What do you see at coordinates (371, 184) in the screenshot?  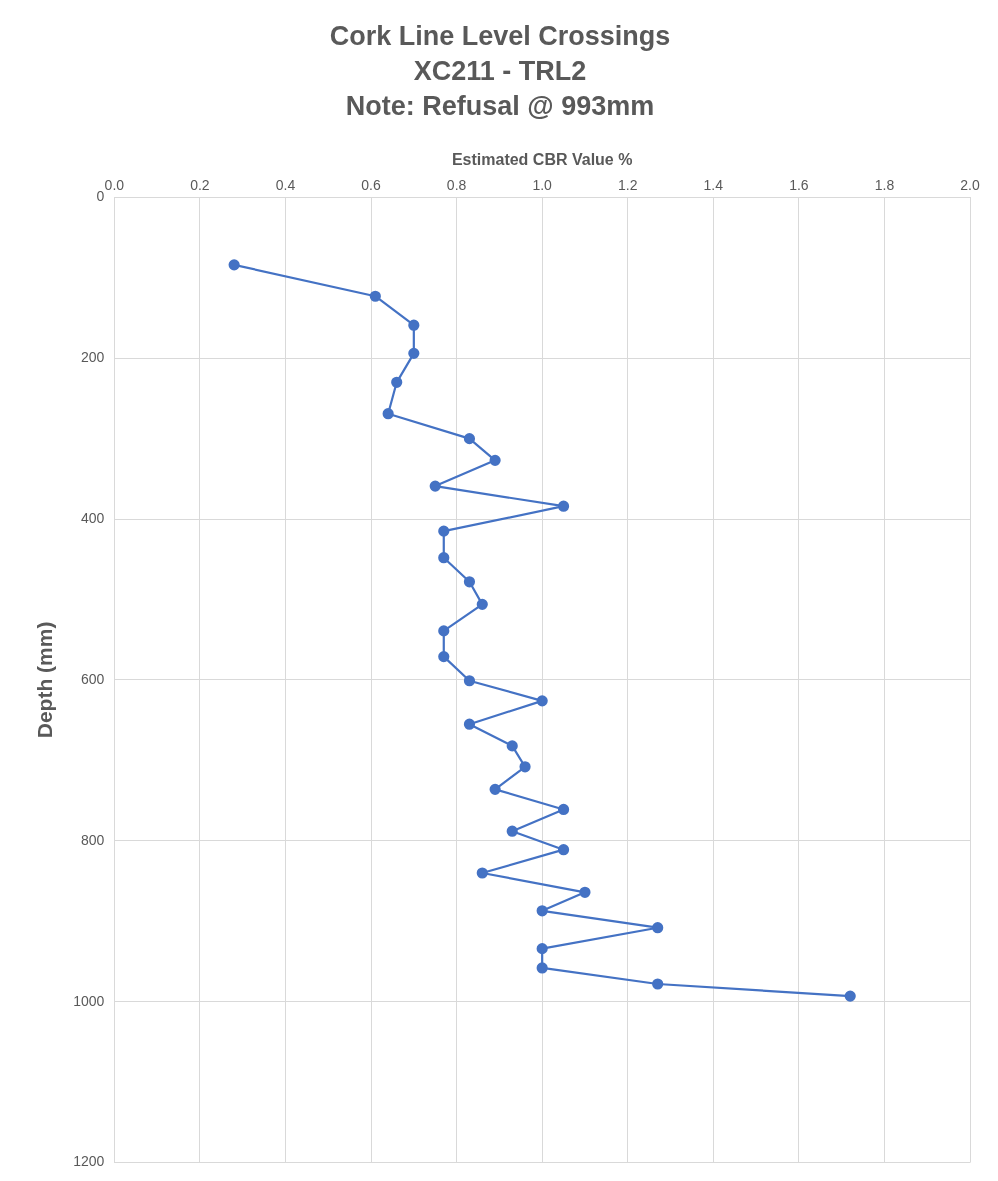 I see `x-tick-label: 0.6` at bounding box center [371, 184].